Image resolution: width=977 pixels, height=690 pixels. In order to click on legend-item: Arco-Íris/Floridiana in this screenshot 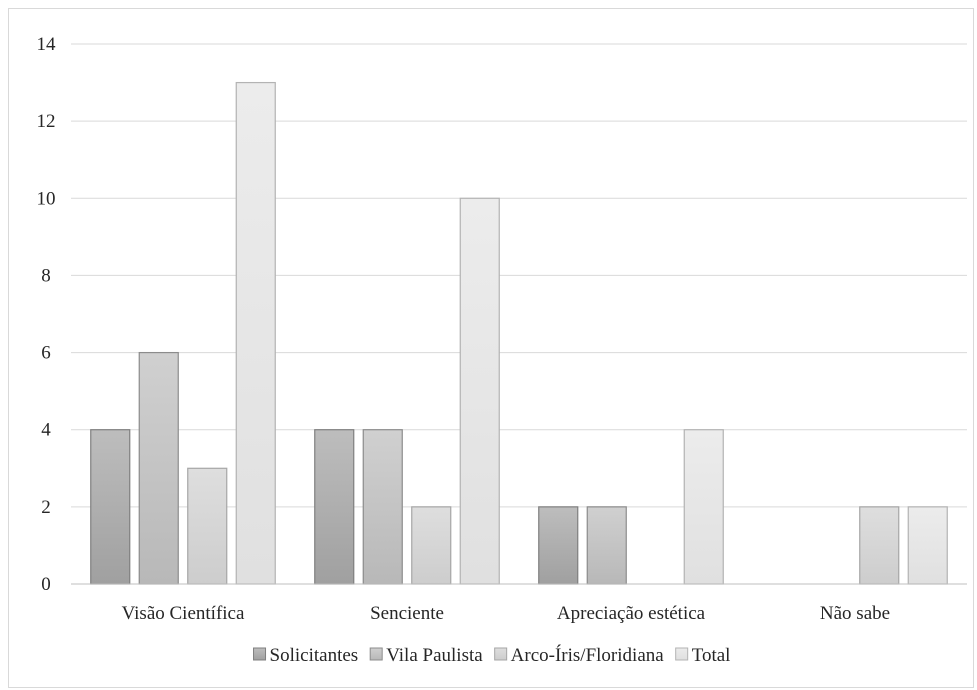, I will do `click(579, 655)`.